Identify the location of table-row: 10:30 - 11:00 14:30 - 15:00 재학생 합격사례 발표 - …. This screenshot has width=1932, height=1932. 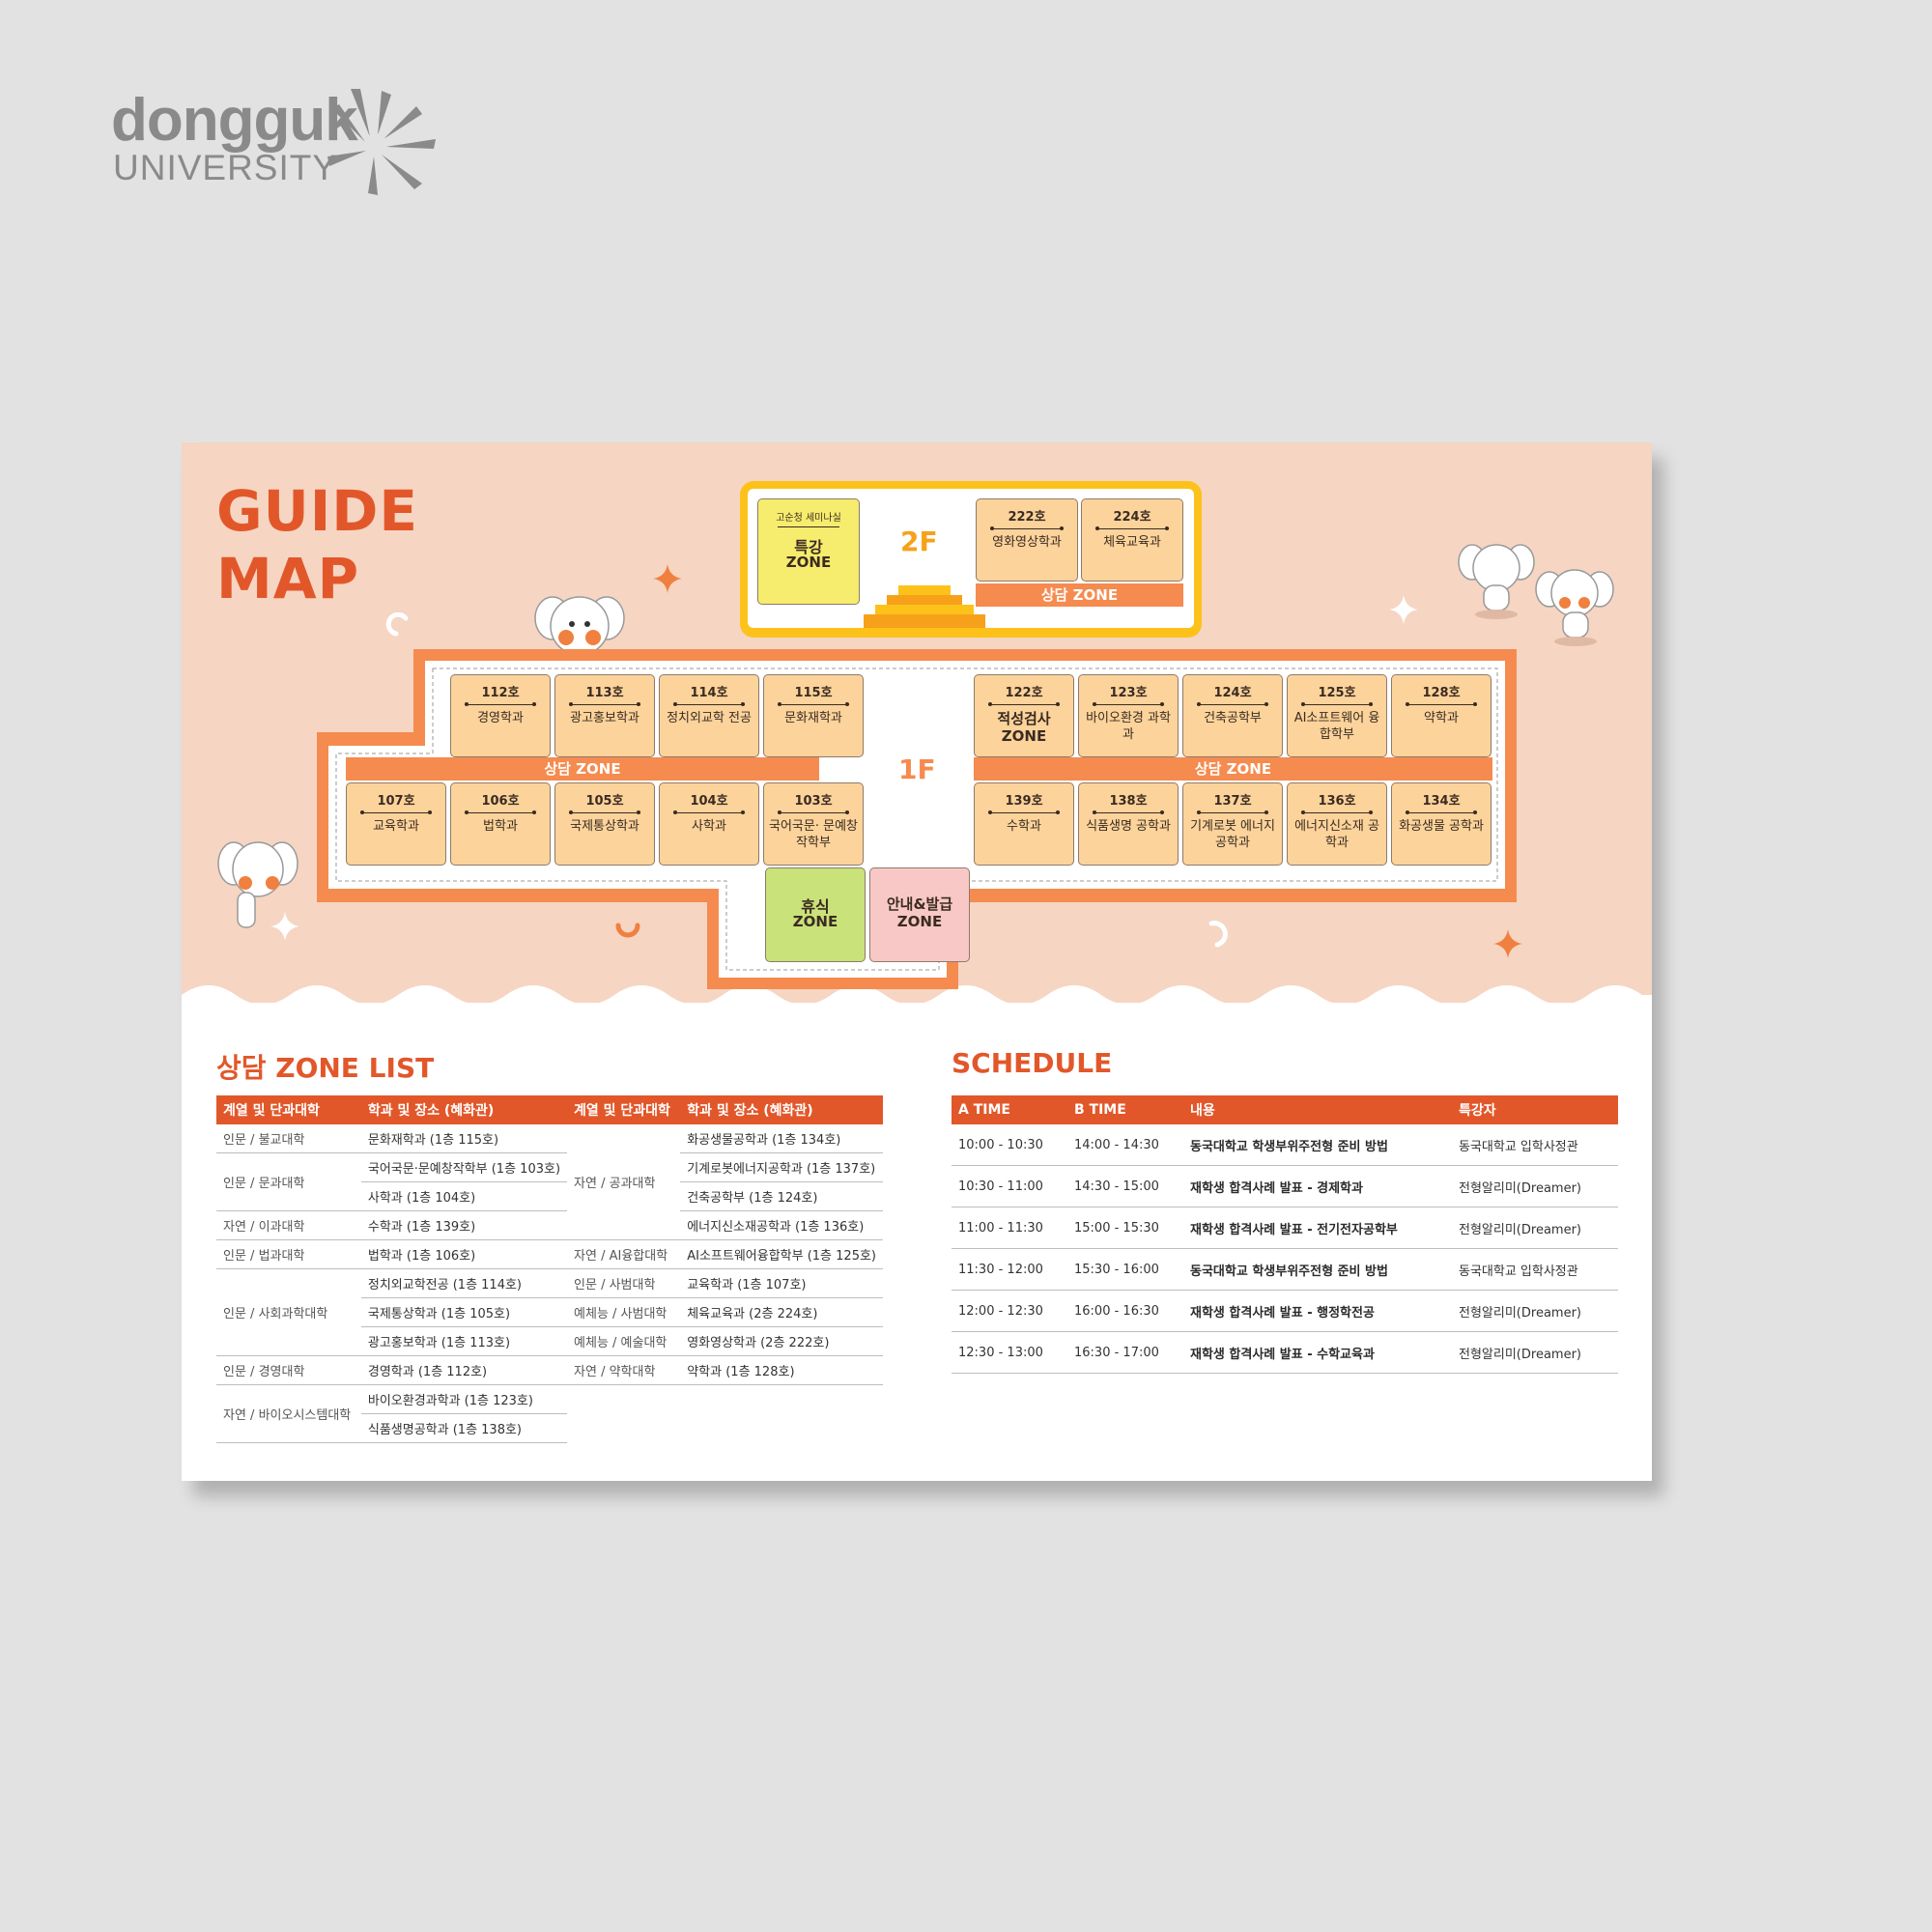
(1285, 1186).